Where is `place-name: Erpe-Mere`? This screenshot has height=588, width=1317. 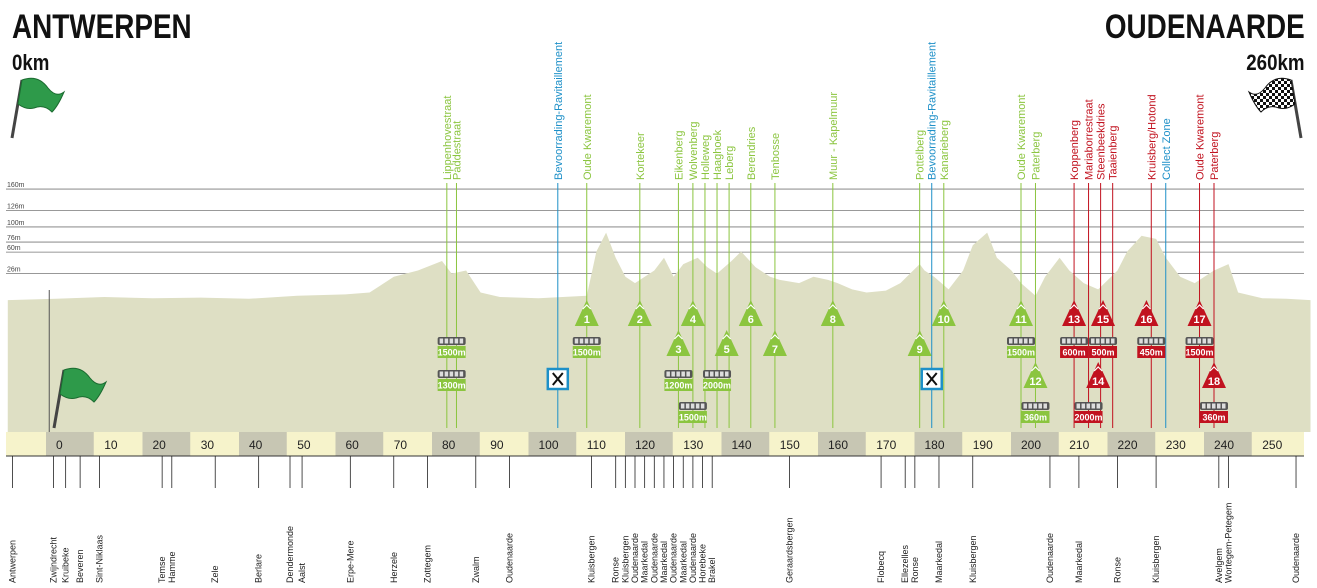 place-name: Erpe-Mere is located at coordinates (350, 561).